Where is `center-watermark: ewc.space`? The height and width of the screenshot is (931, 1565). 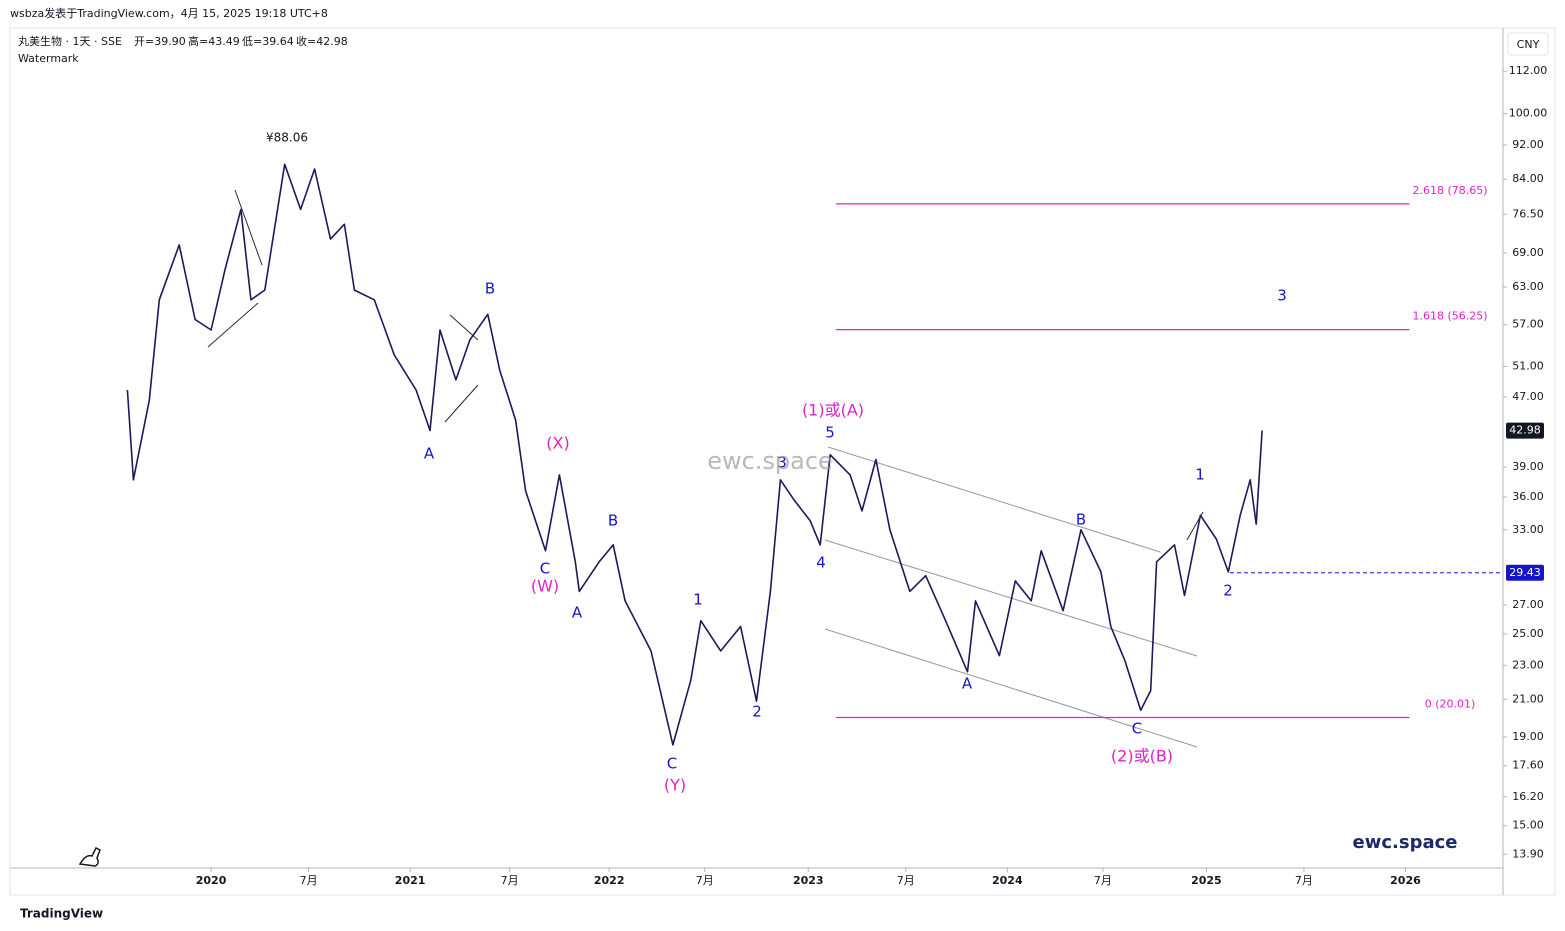
center-watermark: ewc.space is located at coordinates (770, 461).